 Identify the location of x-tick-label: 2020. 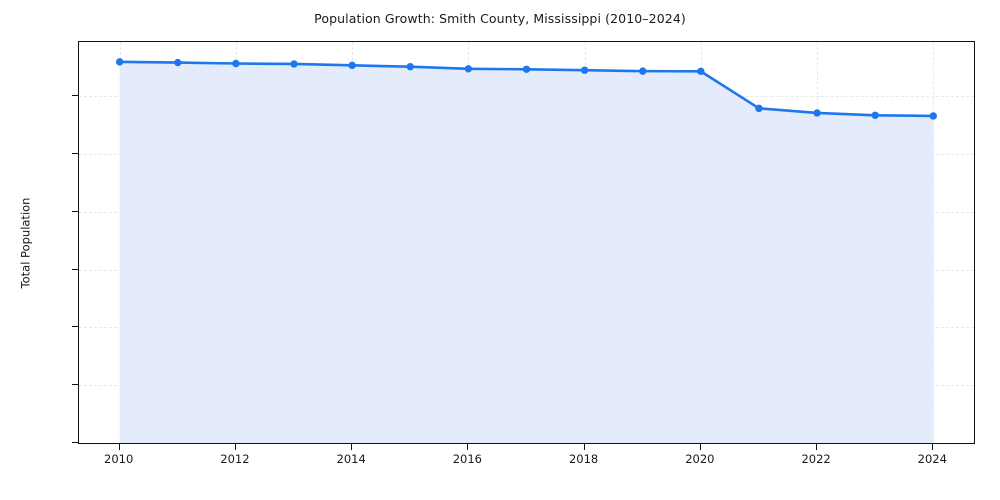
(700, 459).